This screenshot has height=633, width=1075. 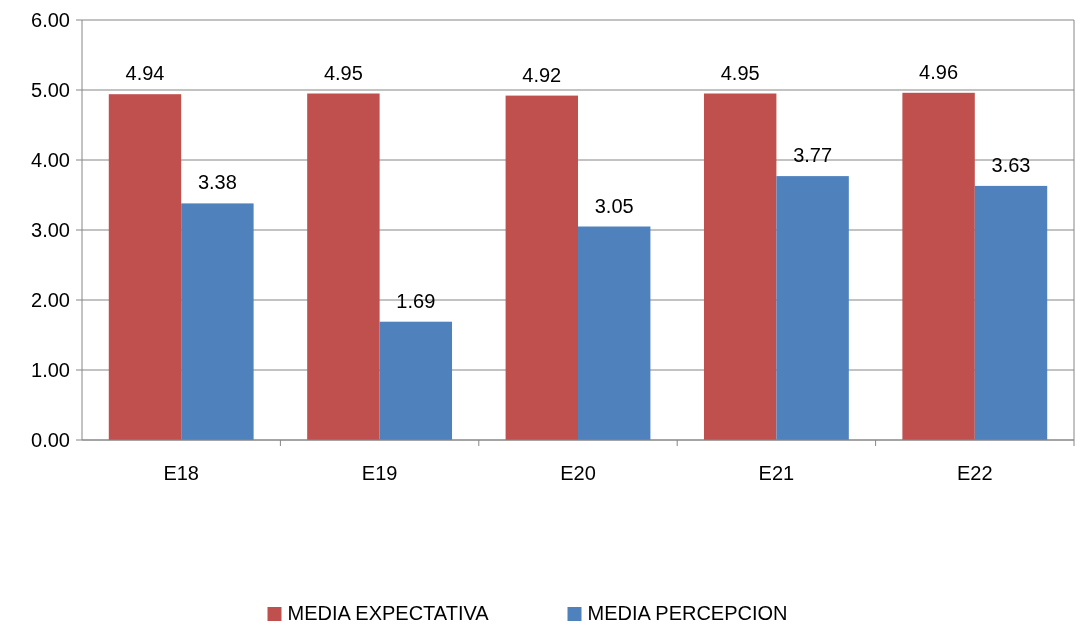 I want to click on y-tick-label: 0.00, so click(x=50, y=440).